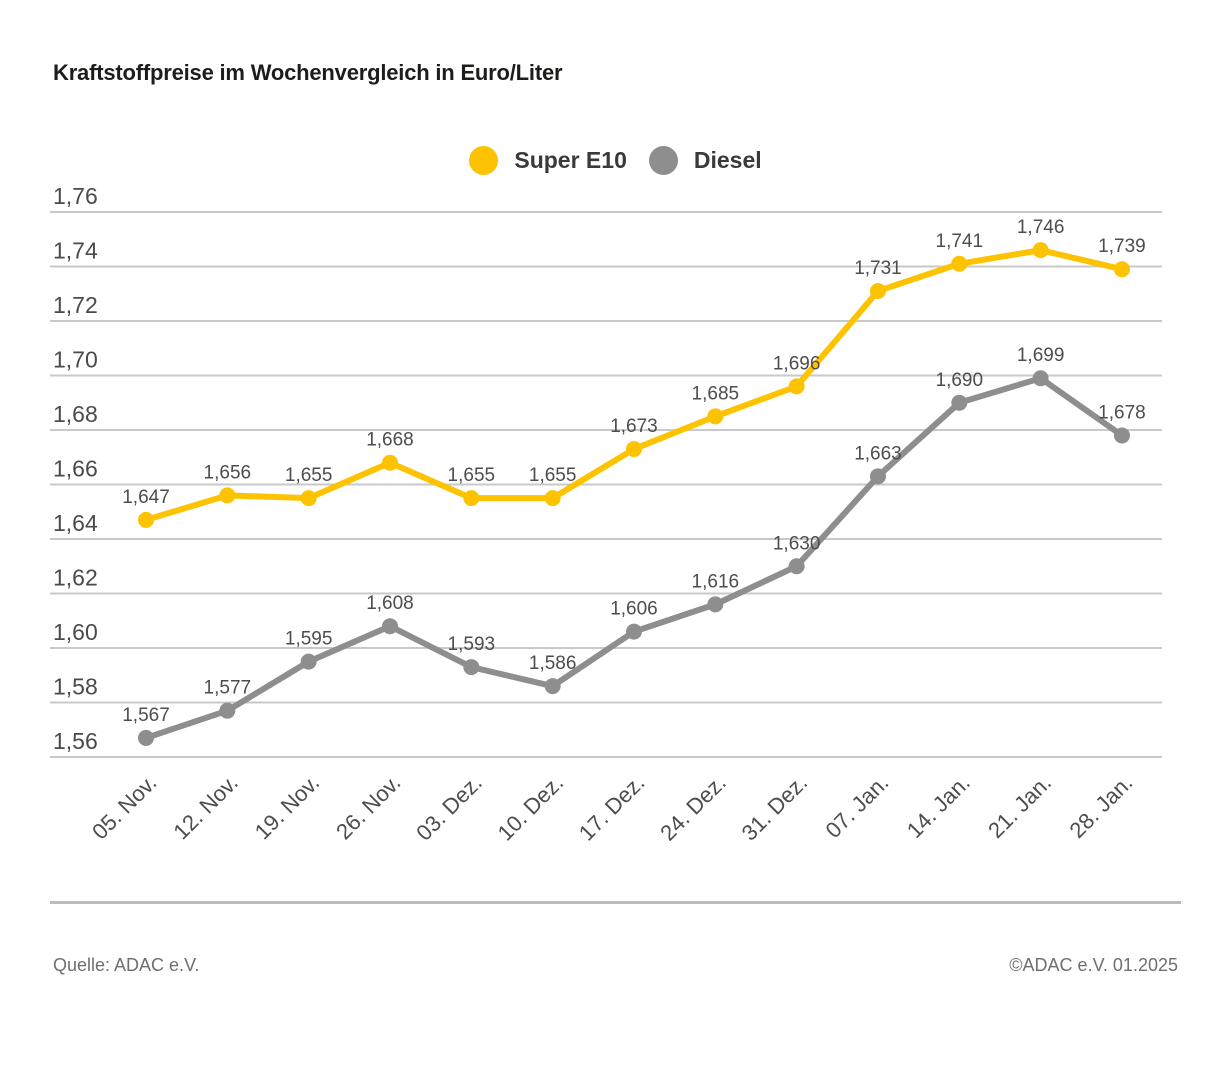 The height and width of the screenshot is (1080, 1231). I want to click on data-point-label-super-e10: 1,731, so click(878, 268).